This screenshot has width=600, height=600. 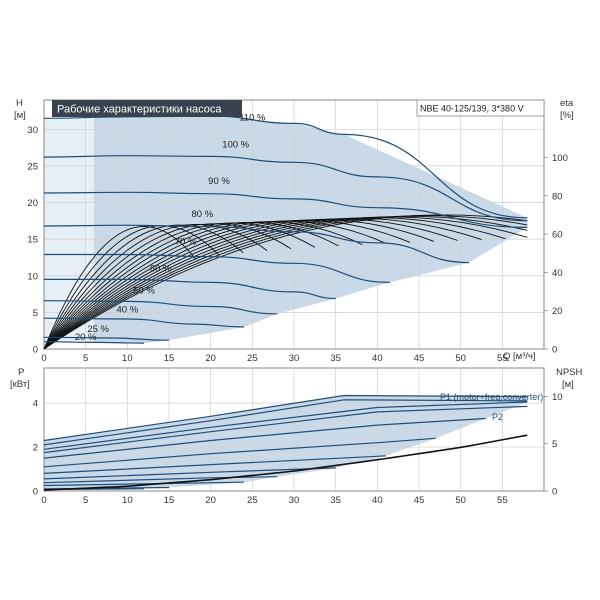 I want to click on bottom-x-tick-label: 55, so click(x=502, y=500).